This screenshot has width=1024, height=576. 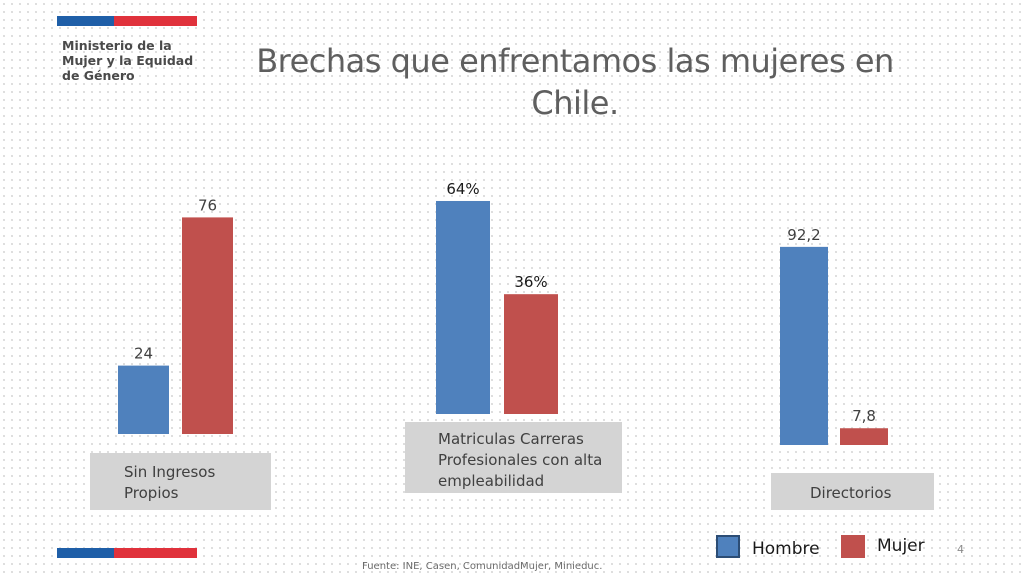 What do you see at coordinates (728, 546) in the screenshot?
I see `legend-swatch-hombre` at bounding box center [728, 546].